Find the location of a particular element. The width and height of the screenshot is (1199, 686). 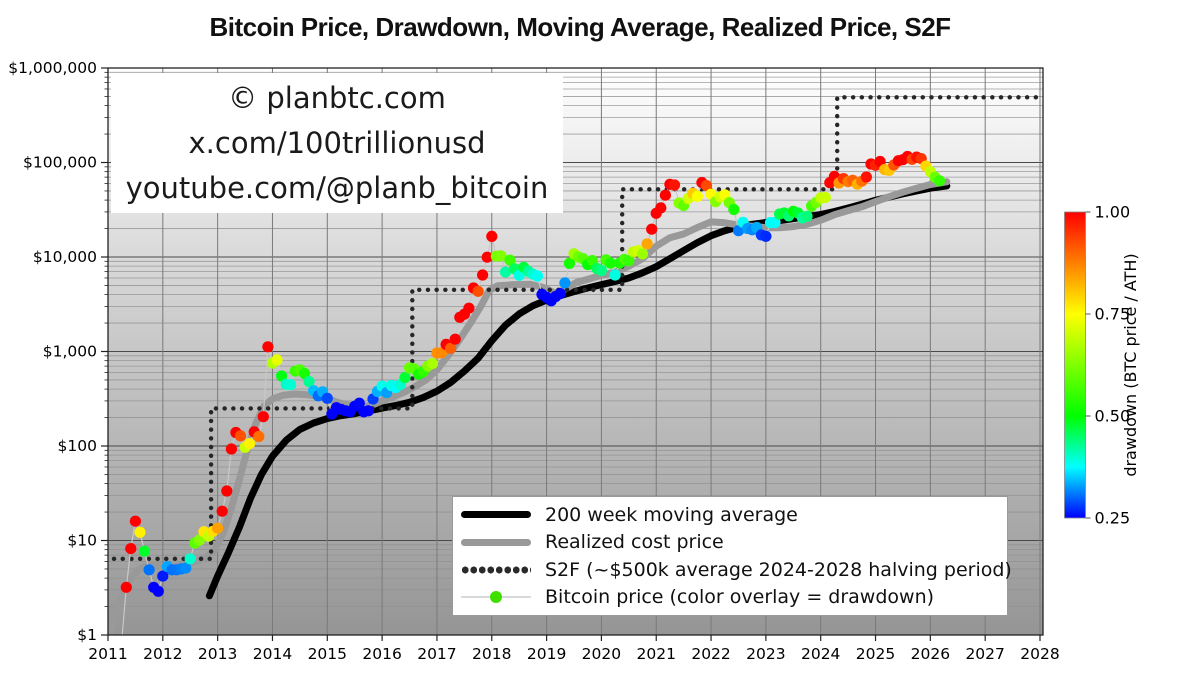

legend-price-dot-icon is located at coordinates (496, 597).